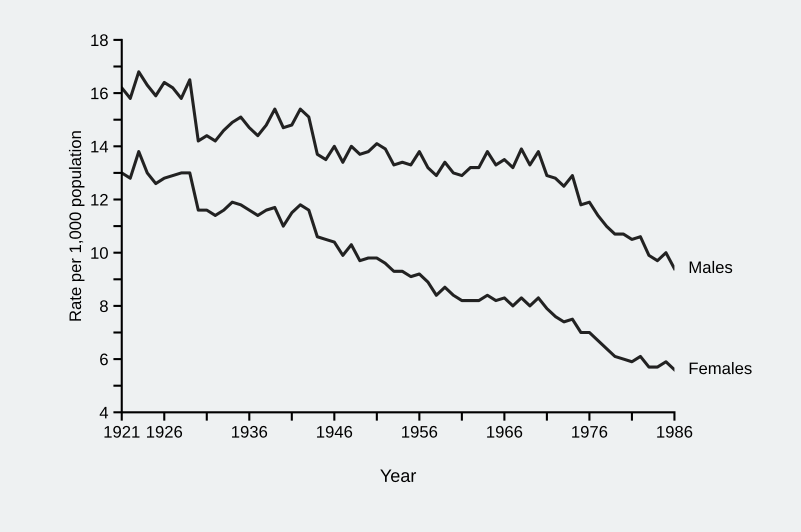  Describe the element at coordinates (721, 368) in the screenshot. I see `series-label: Females` at that location.